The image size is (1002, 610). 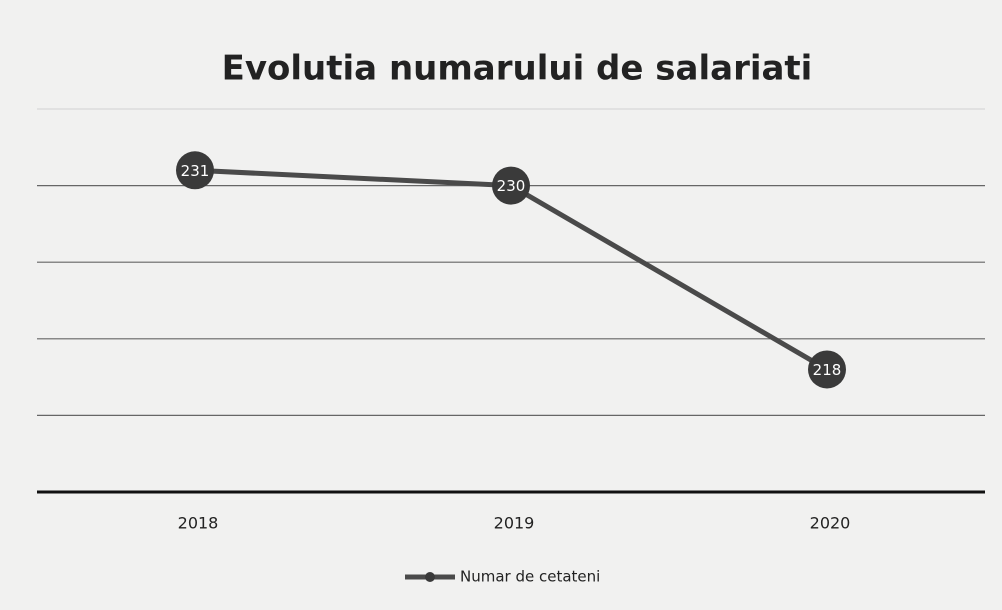 I want to click on legend-marker, so click(x=430, y=577).